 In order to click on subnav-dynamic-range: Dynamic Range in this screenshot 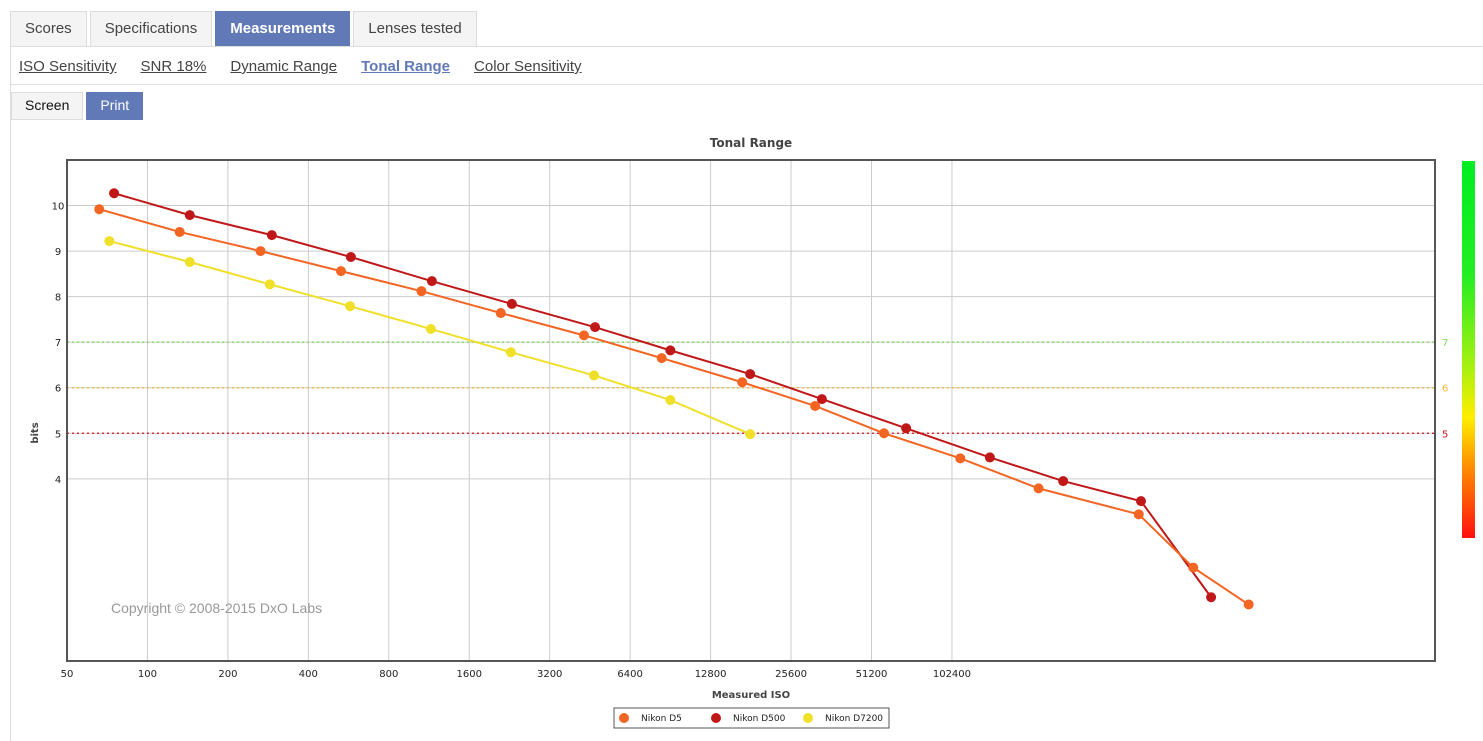, I will do `click(284, 66)`.